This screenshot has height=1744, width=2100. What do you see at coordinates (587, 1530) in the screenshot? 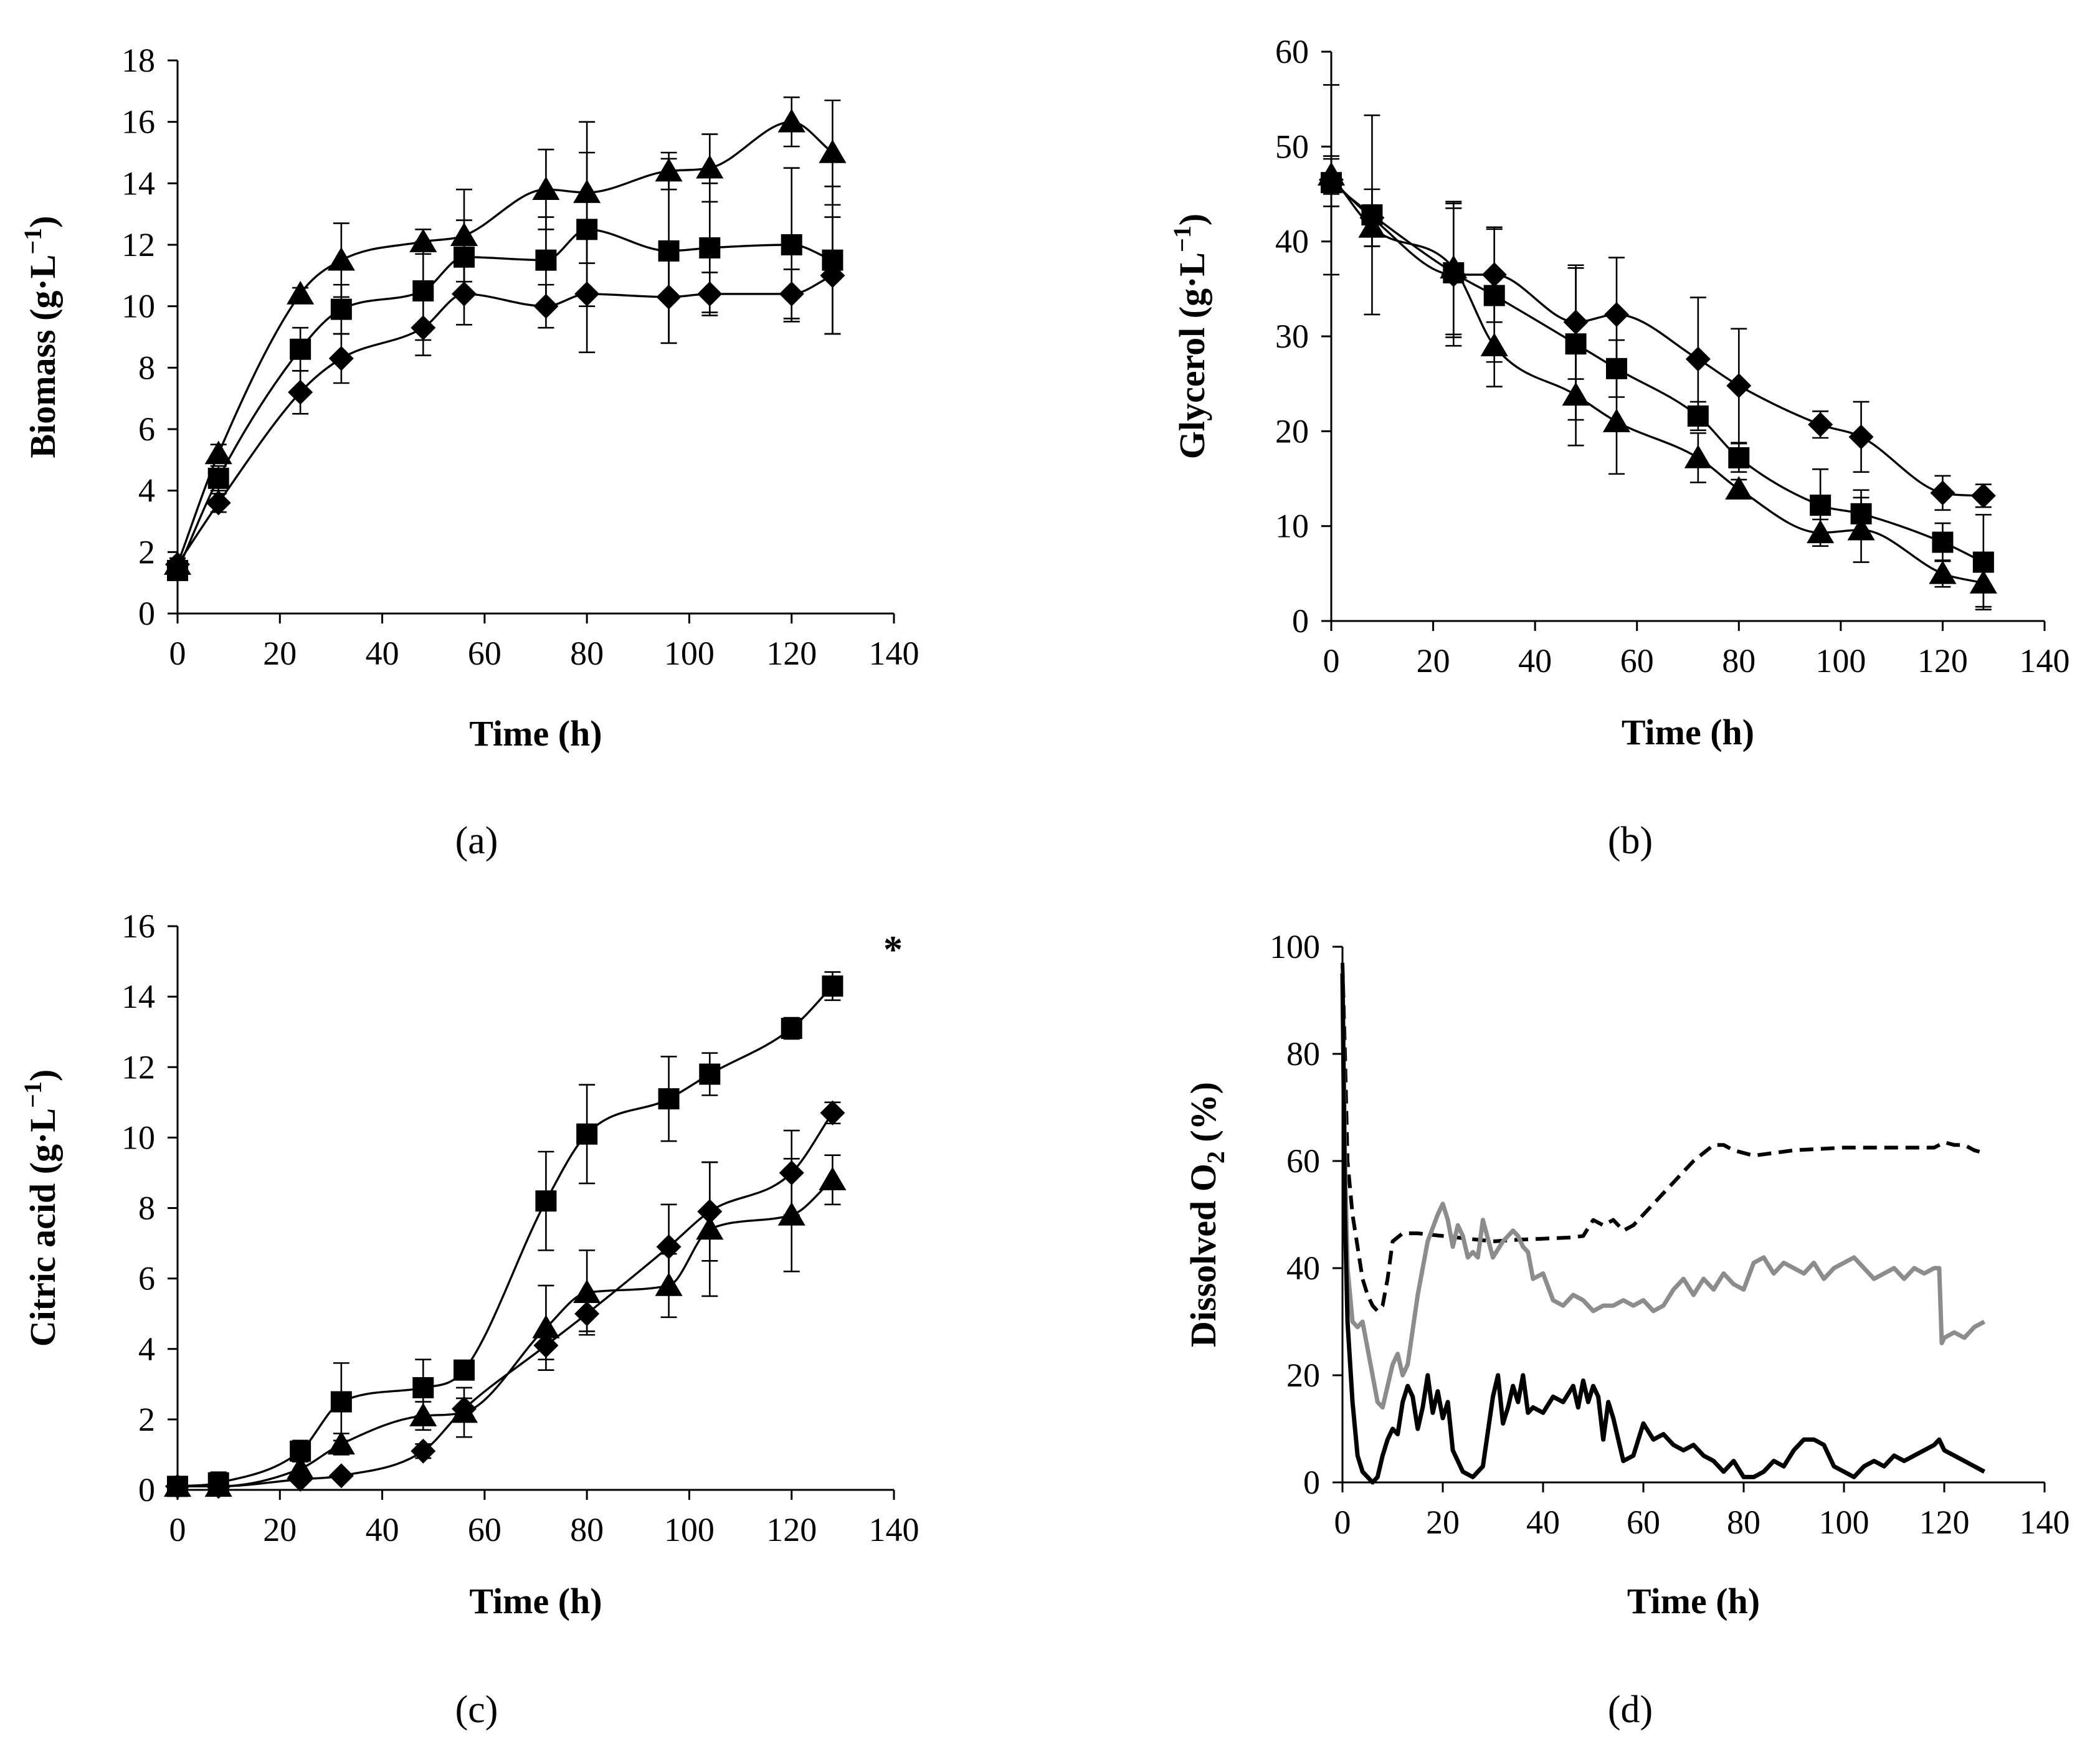
I see `x-tick-label: 80` at bounding box center [587, 1530].